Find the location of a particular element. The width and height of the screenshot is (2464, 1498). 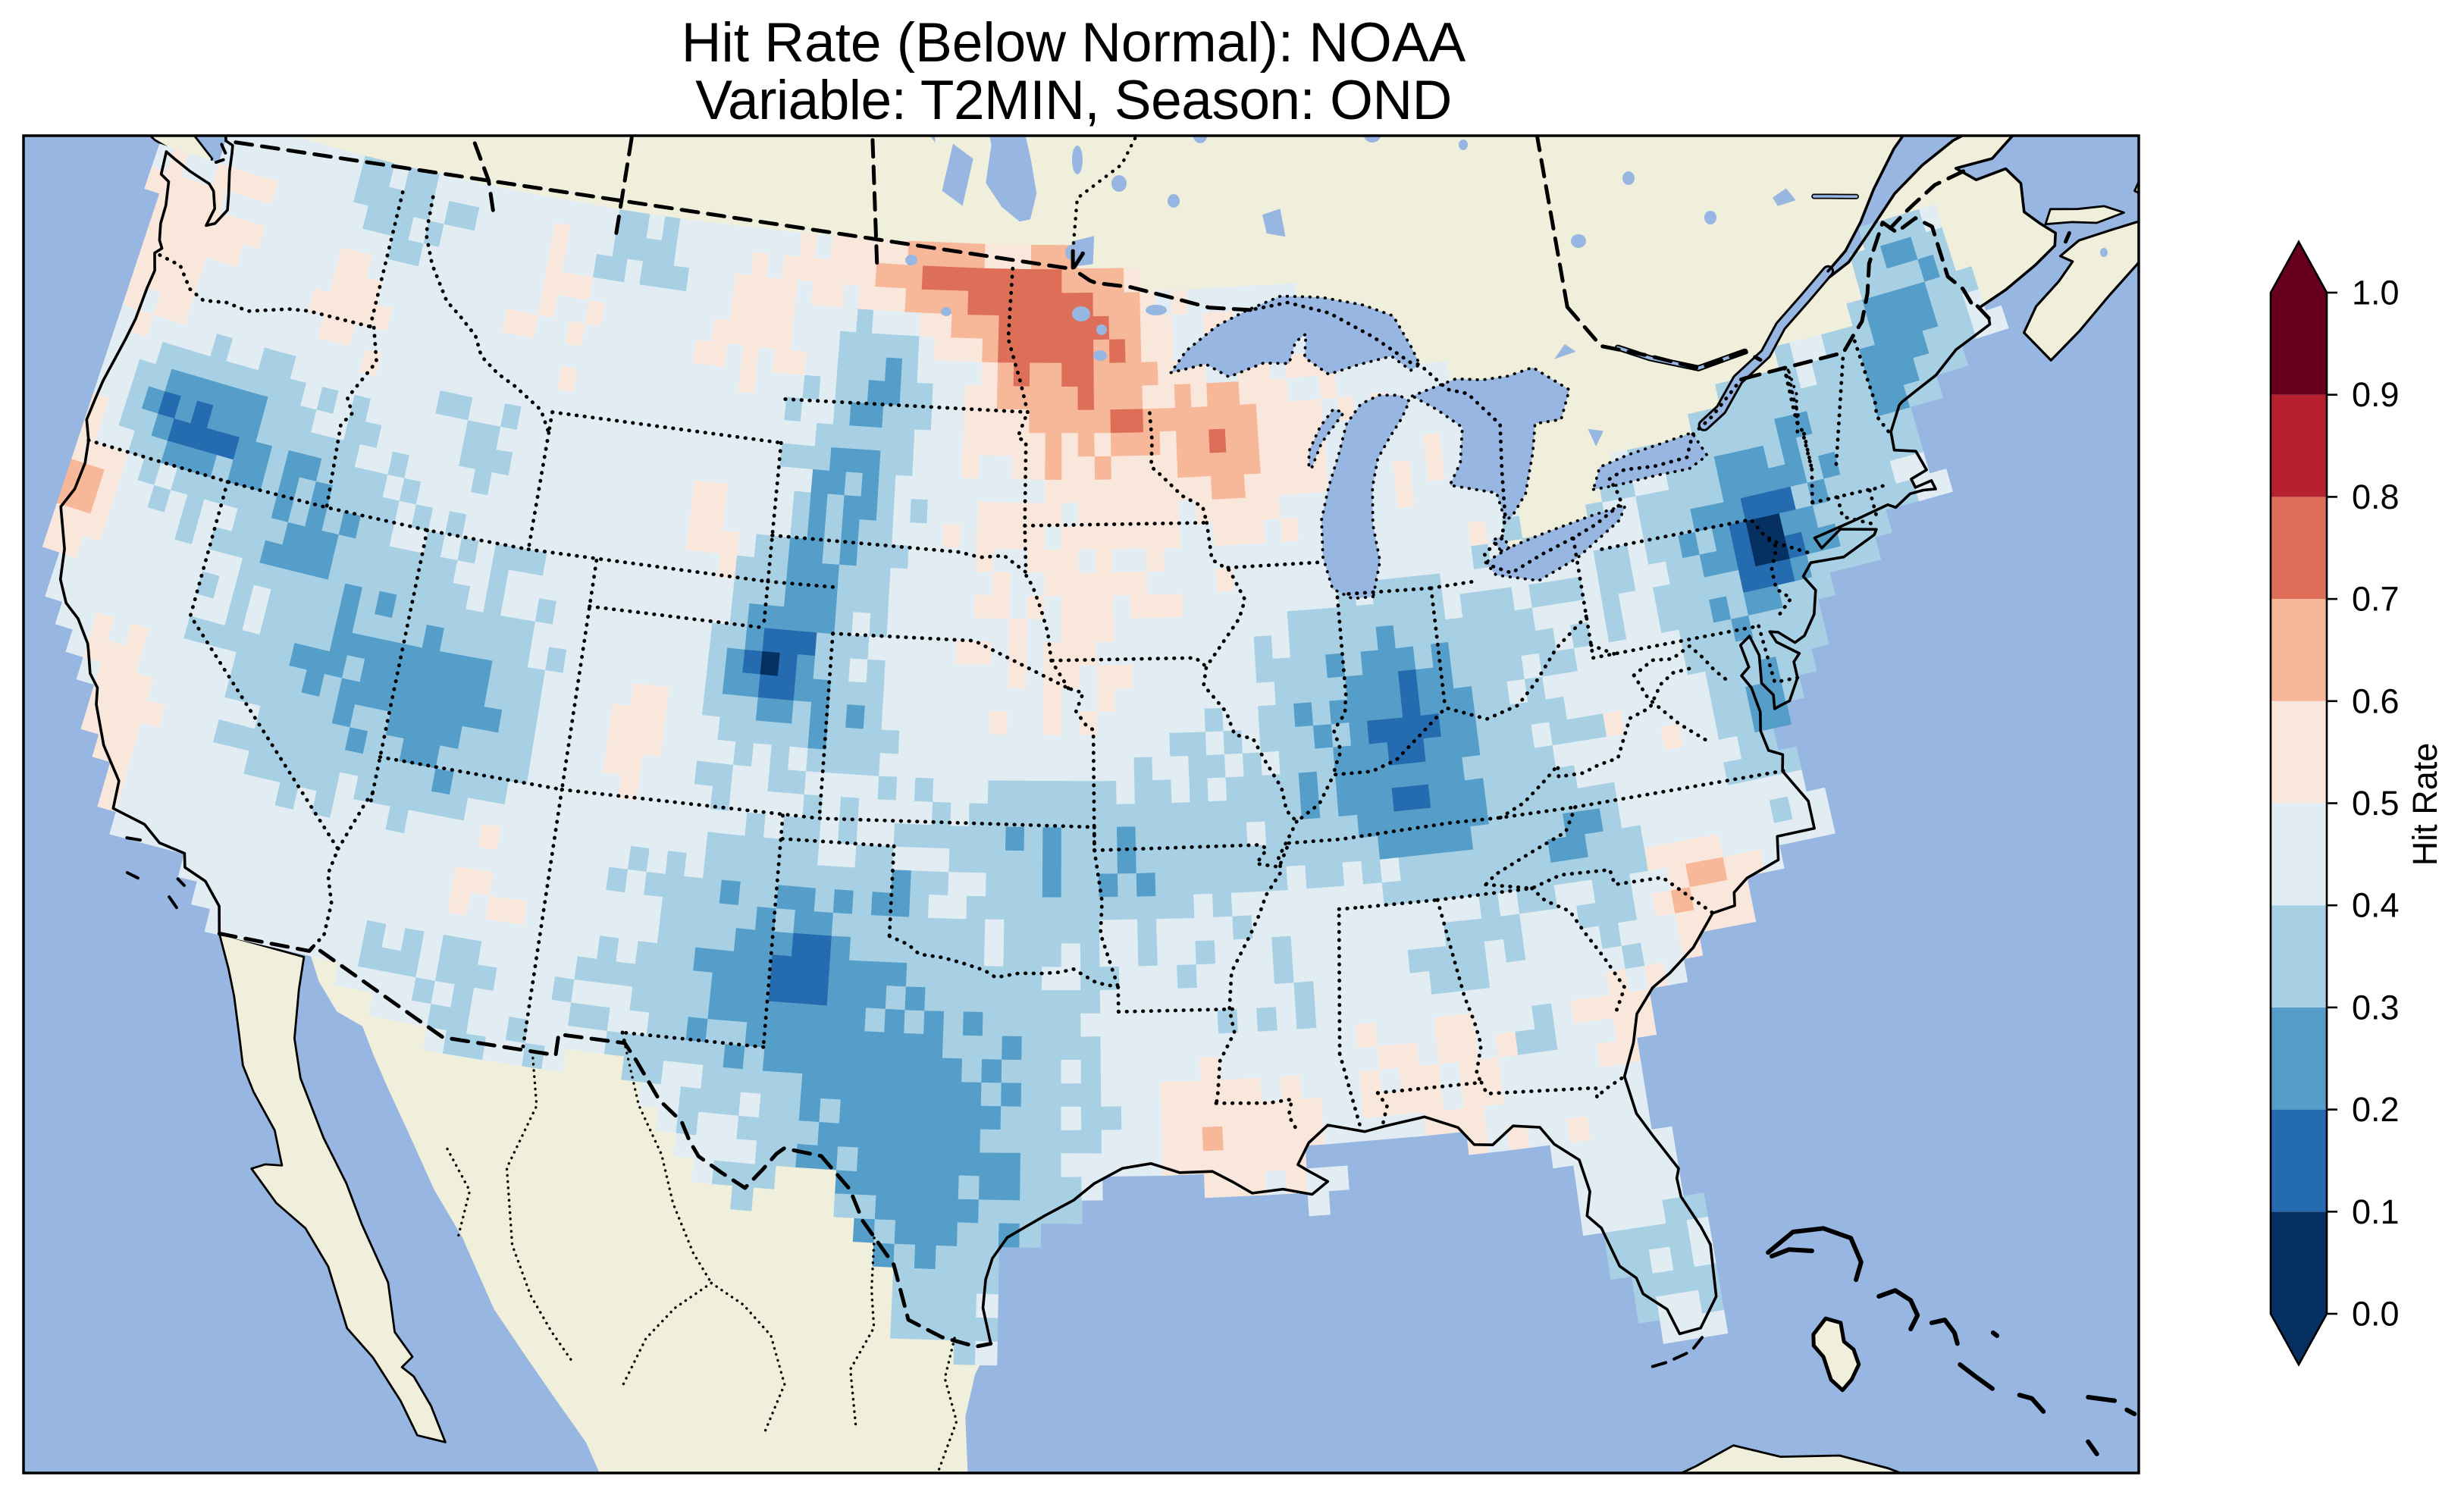

svg-text: Variable: T2MIN, Season: OND is located at coordinates (1074, 101).